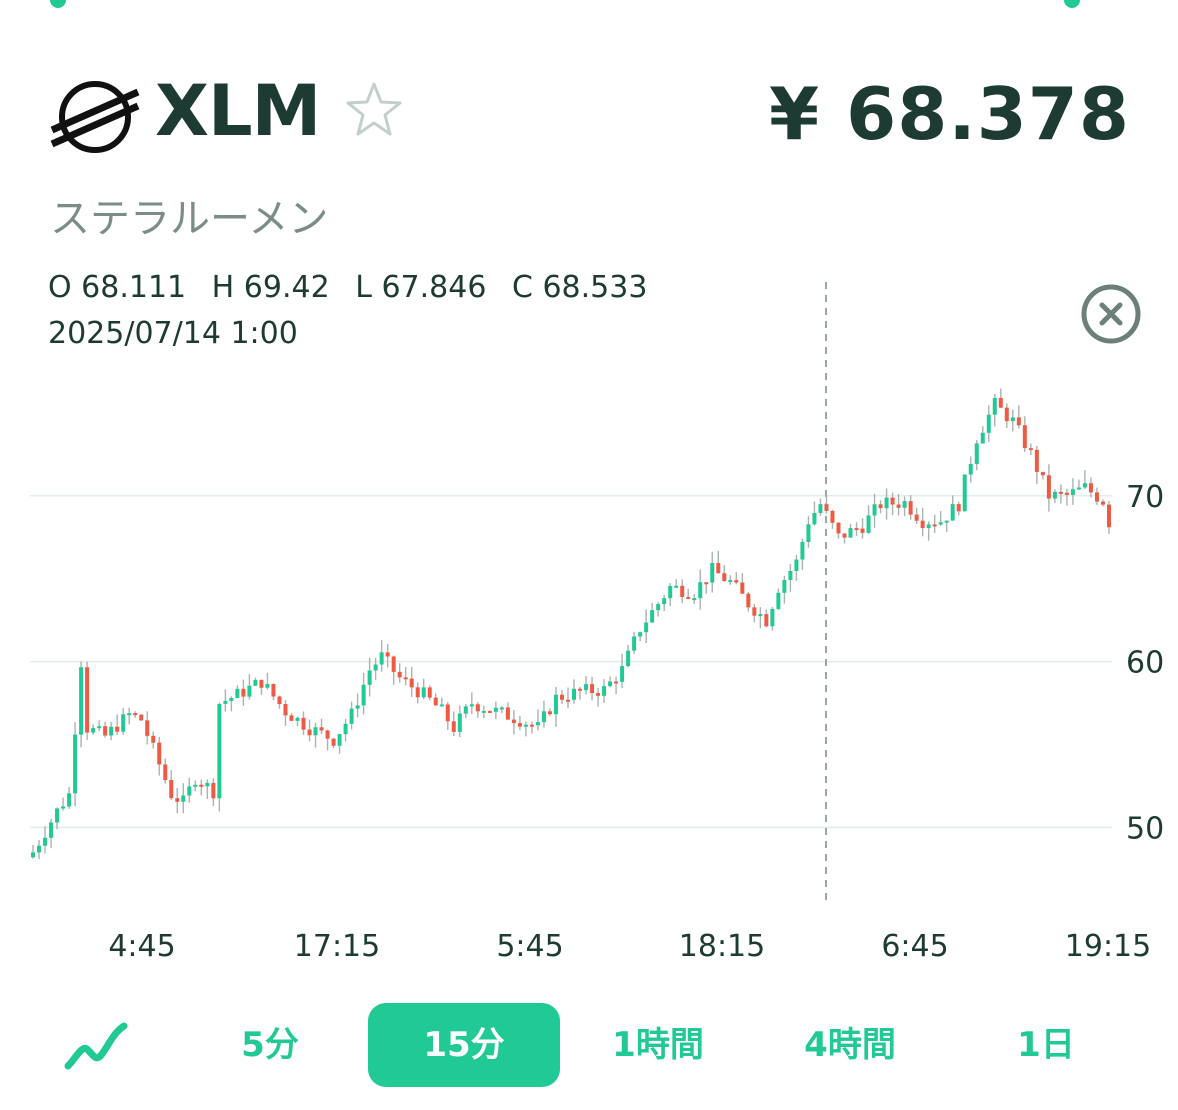 The width and height of the screenshot is (1178, 1110). Describe the element at coordinates (117, 287) in the screenshot. I see `ohlc-open: O 68.111` at that location.